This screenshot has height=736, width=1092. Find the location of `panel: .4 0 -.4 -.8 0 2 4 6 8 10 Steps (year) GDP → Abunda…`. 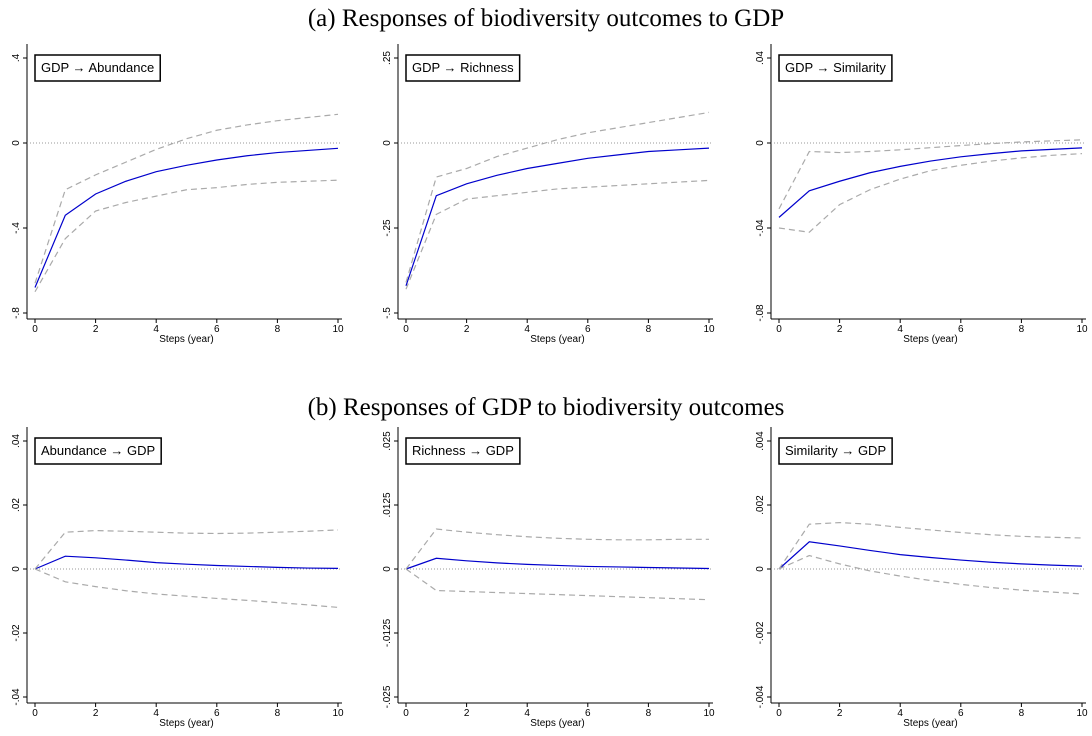

panel: .4 0 -.4 -.8 0 2 4 6 8 10 Steps (year) GDP → Abunda… is located at coordinates (177, 194).